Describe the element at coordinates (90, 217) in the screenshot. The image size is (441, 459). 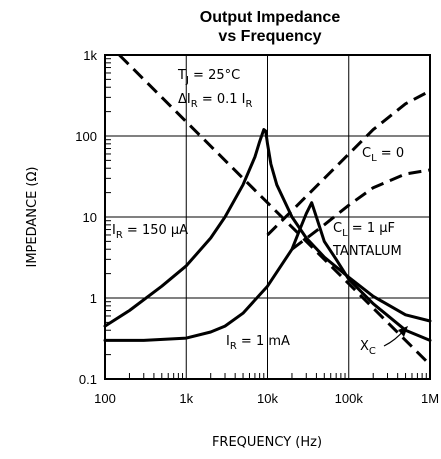
I see `y-tick-label: 10` at that location.